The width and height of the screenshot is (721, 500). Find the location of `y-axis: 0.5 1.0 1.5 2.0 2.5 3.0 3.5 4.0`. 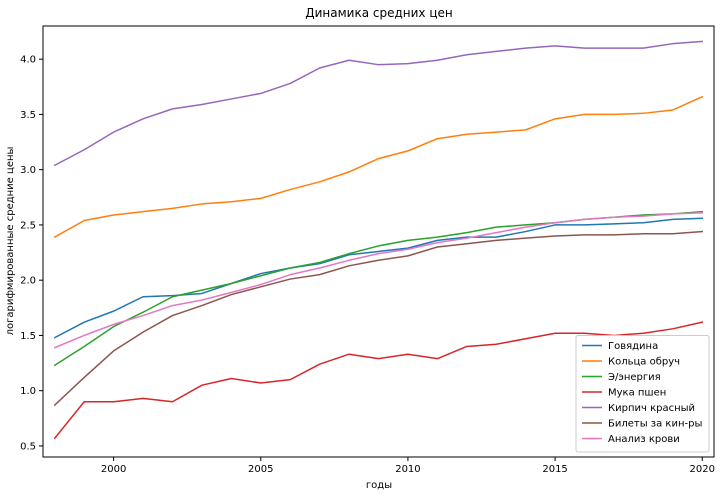

y-axis: 0.5 1.0 1.5 2.0 2.5 3.0 3.5 4.0 is located at coordinates (31, 253).